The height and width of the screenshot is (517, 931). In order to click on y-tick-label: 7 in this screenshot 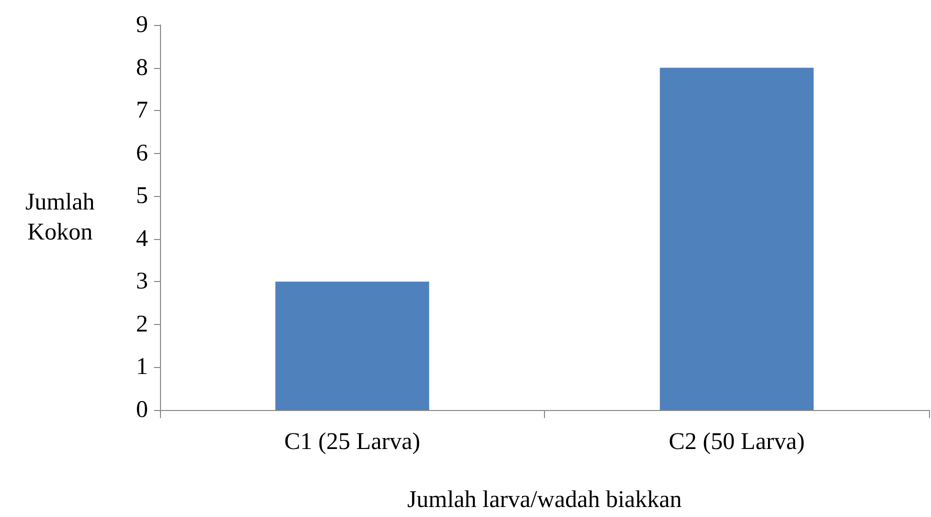, I will do `click(142, 111)`.